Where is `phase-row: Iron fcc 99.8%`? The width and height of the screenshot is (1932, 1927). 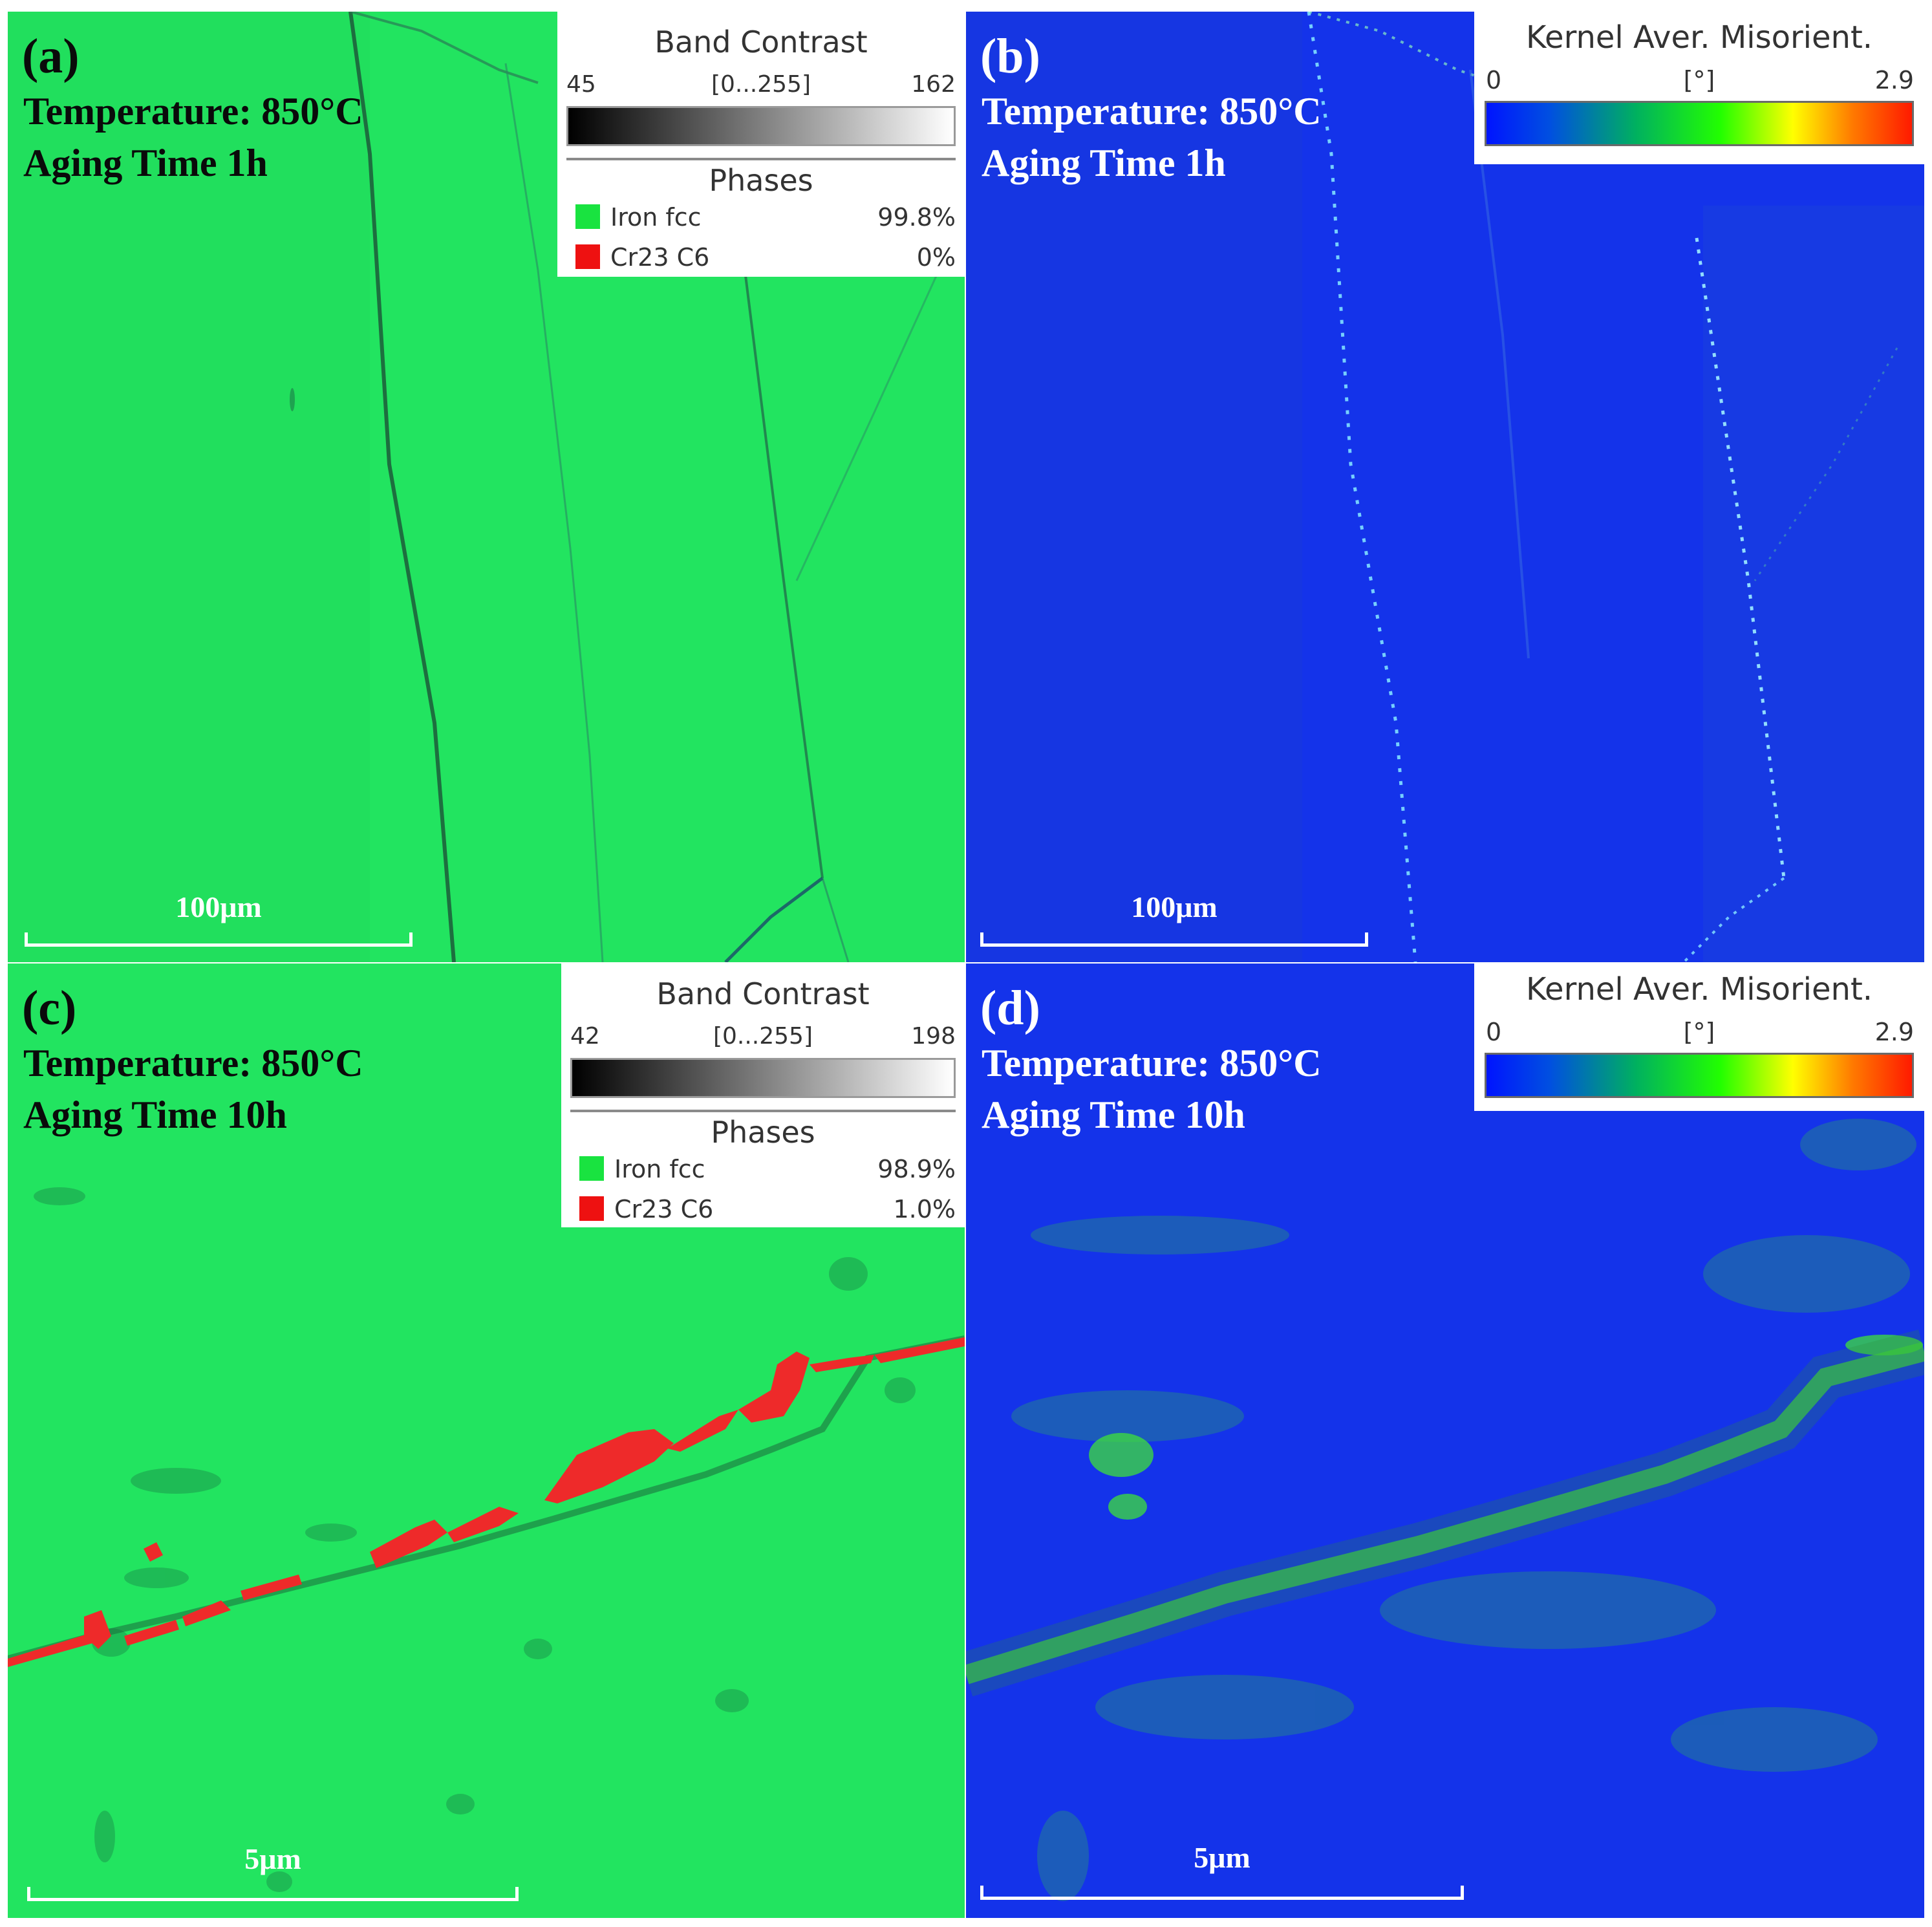 phase-row: Iron fcc 99.8% is located at coordinates (766, 217).